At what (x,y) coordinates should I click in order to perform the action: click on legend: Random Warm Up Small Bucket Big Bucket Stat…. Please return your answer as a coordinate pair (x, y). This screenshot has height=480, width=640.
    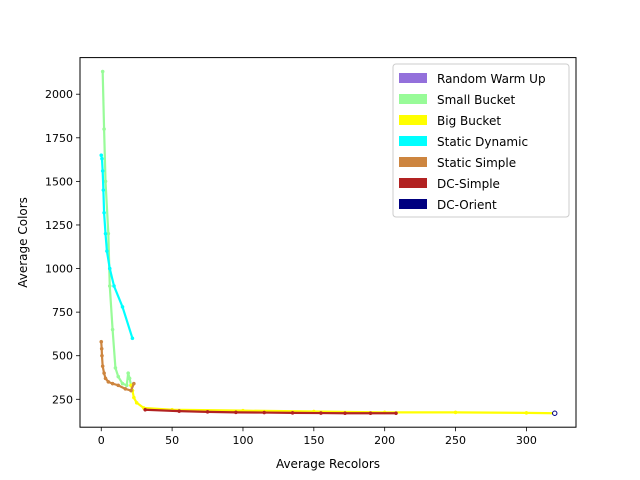
    Looking at the image, I should click on (481, 140).